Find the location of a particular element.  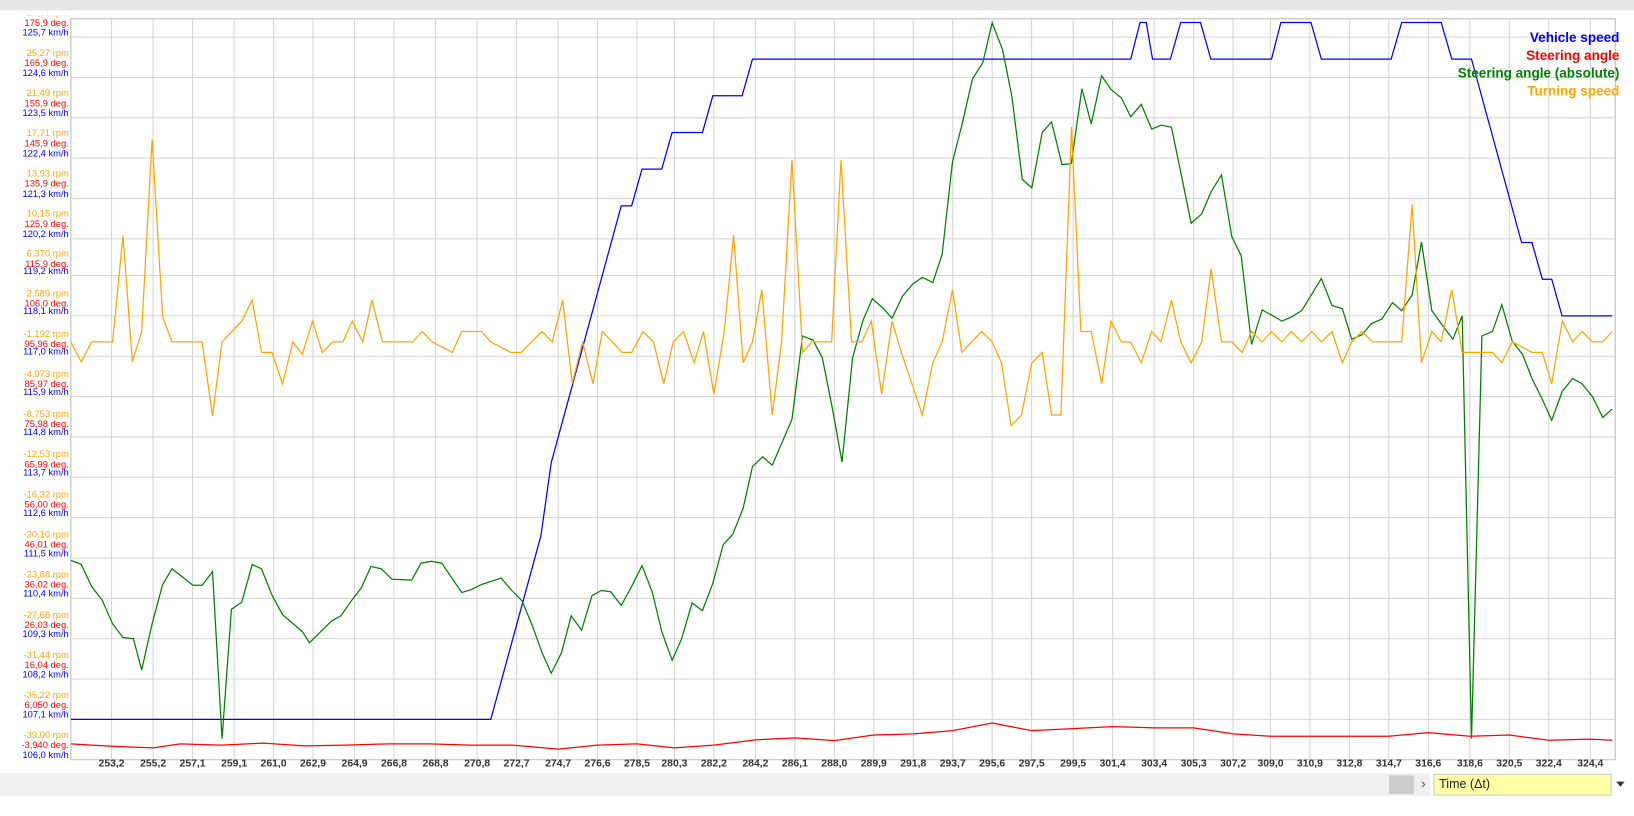

x-tick-label: 270,8 is located at coordinates (477, 764).